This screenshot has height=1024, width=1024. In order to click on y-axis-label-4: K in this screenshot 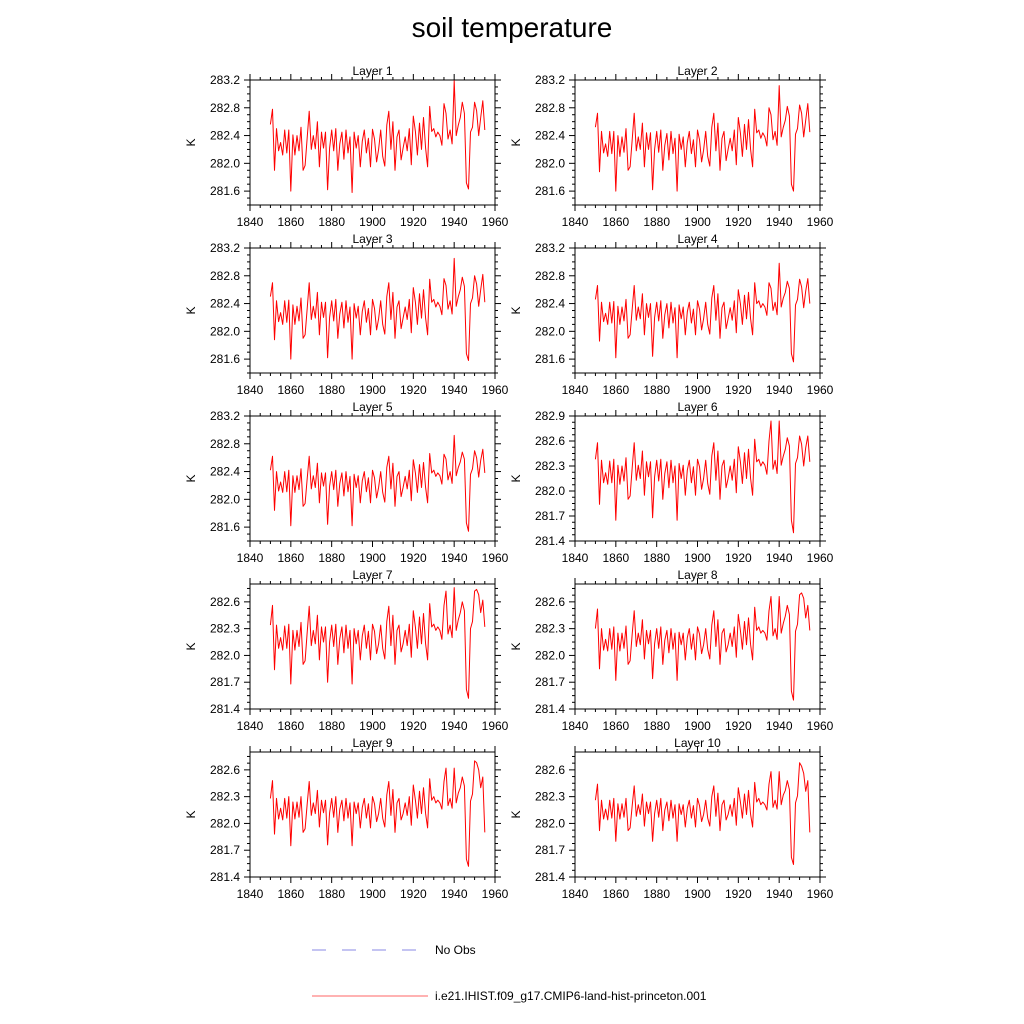, I will do `click(516, 310)`.